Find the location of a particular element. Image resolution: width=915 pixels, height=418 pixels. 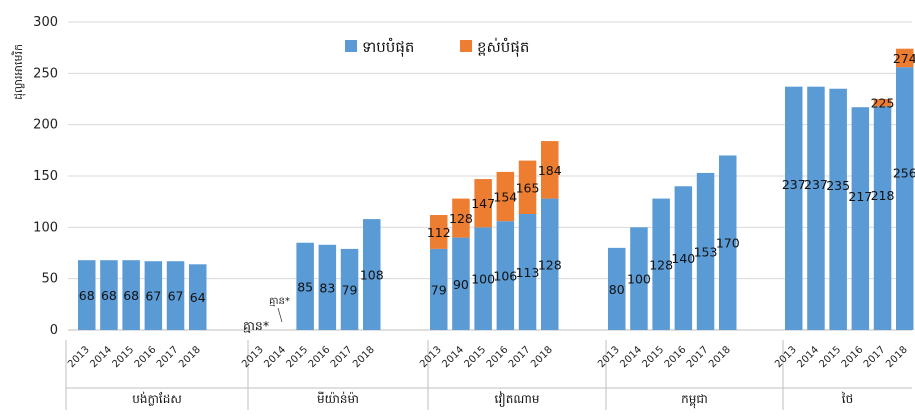

bar-low-label: 153 is located at coordinates (706, 251).